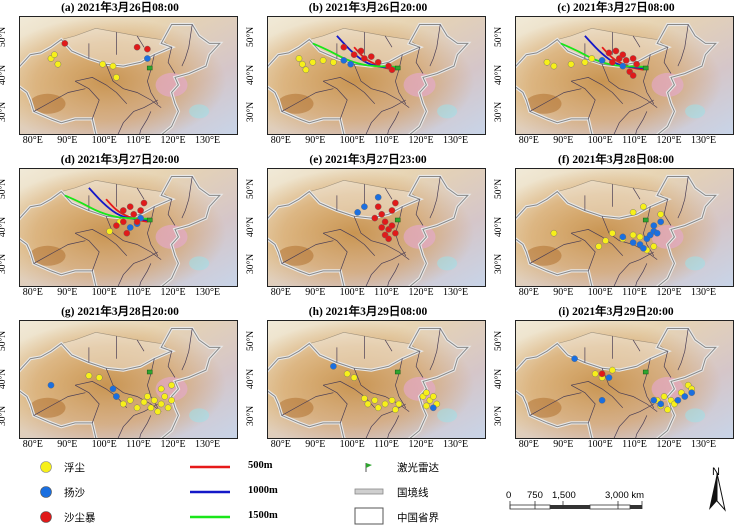  What do you see at coordinates (509, 495) in the screenshot?
I see `scale-label-0: 0` at bounding box center [509, 495].